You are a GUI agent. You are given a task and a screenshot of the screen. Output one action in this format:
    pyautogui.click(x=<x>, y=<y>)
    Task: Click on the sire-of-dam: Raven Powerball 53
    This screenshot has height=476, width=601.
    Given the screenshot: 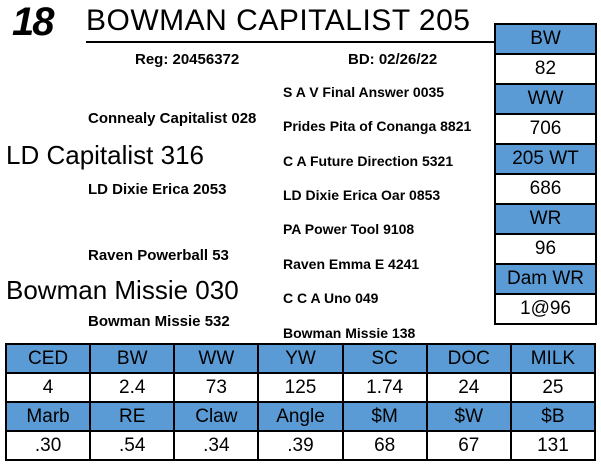 What is the action you would take?
    pyautogui.click(x=158, y=255)
    